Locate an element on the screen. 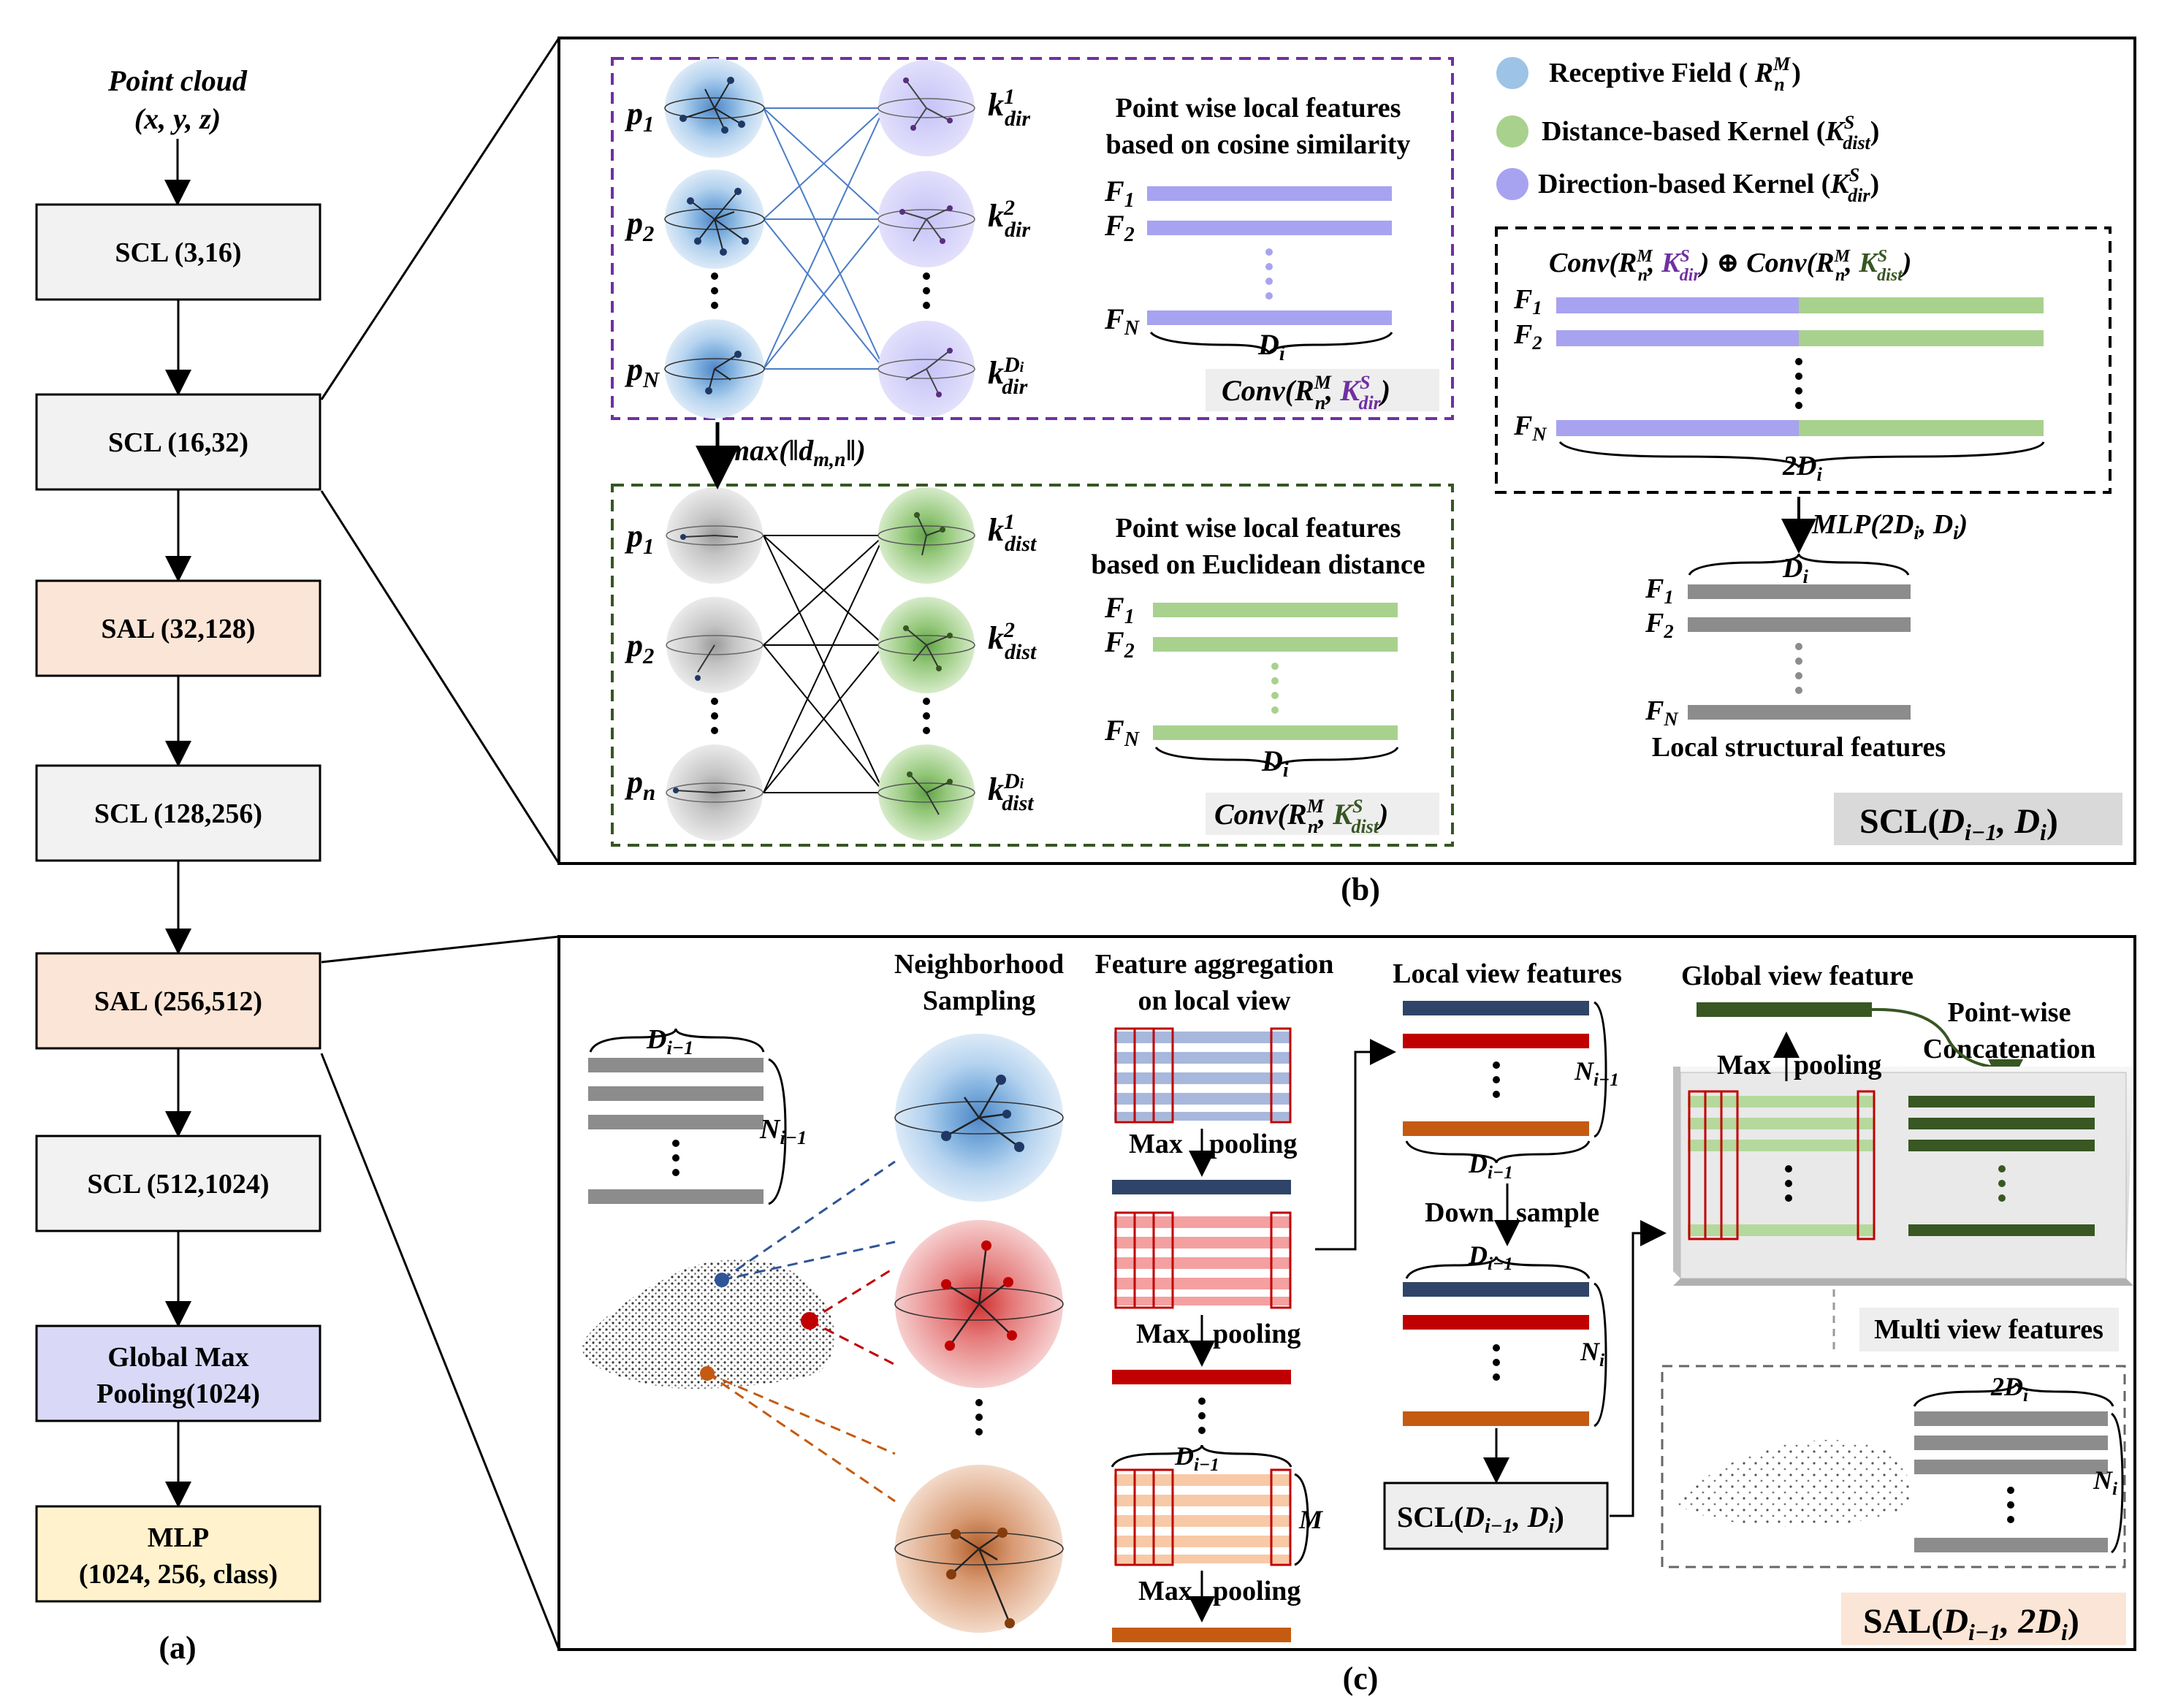 The height and width of the screenshot is (1708, 2178). distance-kernel-D is located at coordinates (926, 793).